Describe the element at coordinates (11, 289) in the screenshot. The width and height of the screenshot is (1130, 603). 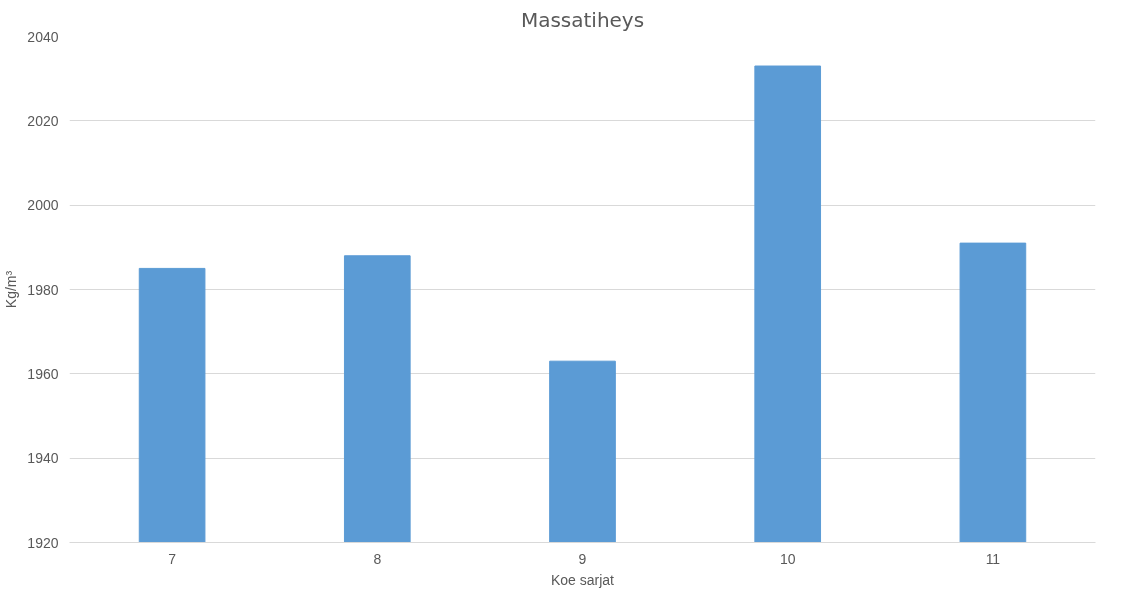
I see `y-axis-title: Kg/m³` at that location.